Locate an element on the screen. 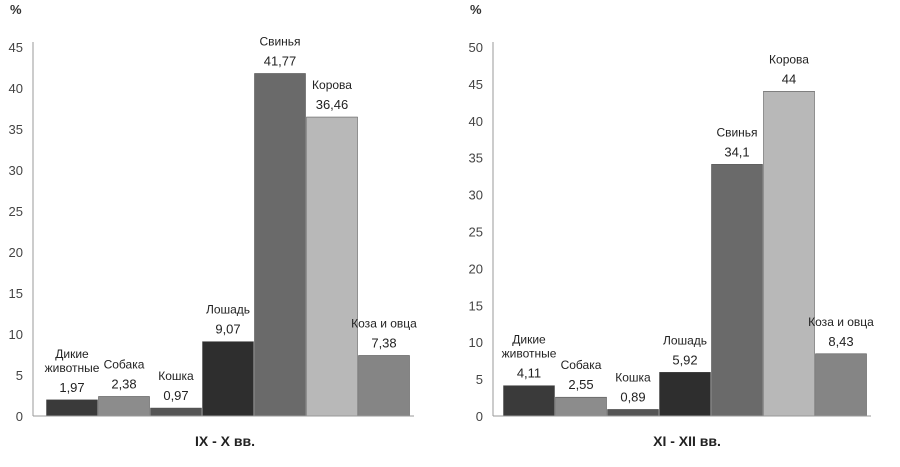 The image size is (900, 467). data-label: 34,1 is located at coordinates (736, 151).